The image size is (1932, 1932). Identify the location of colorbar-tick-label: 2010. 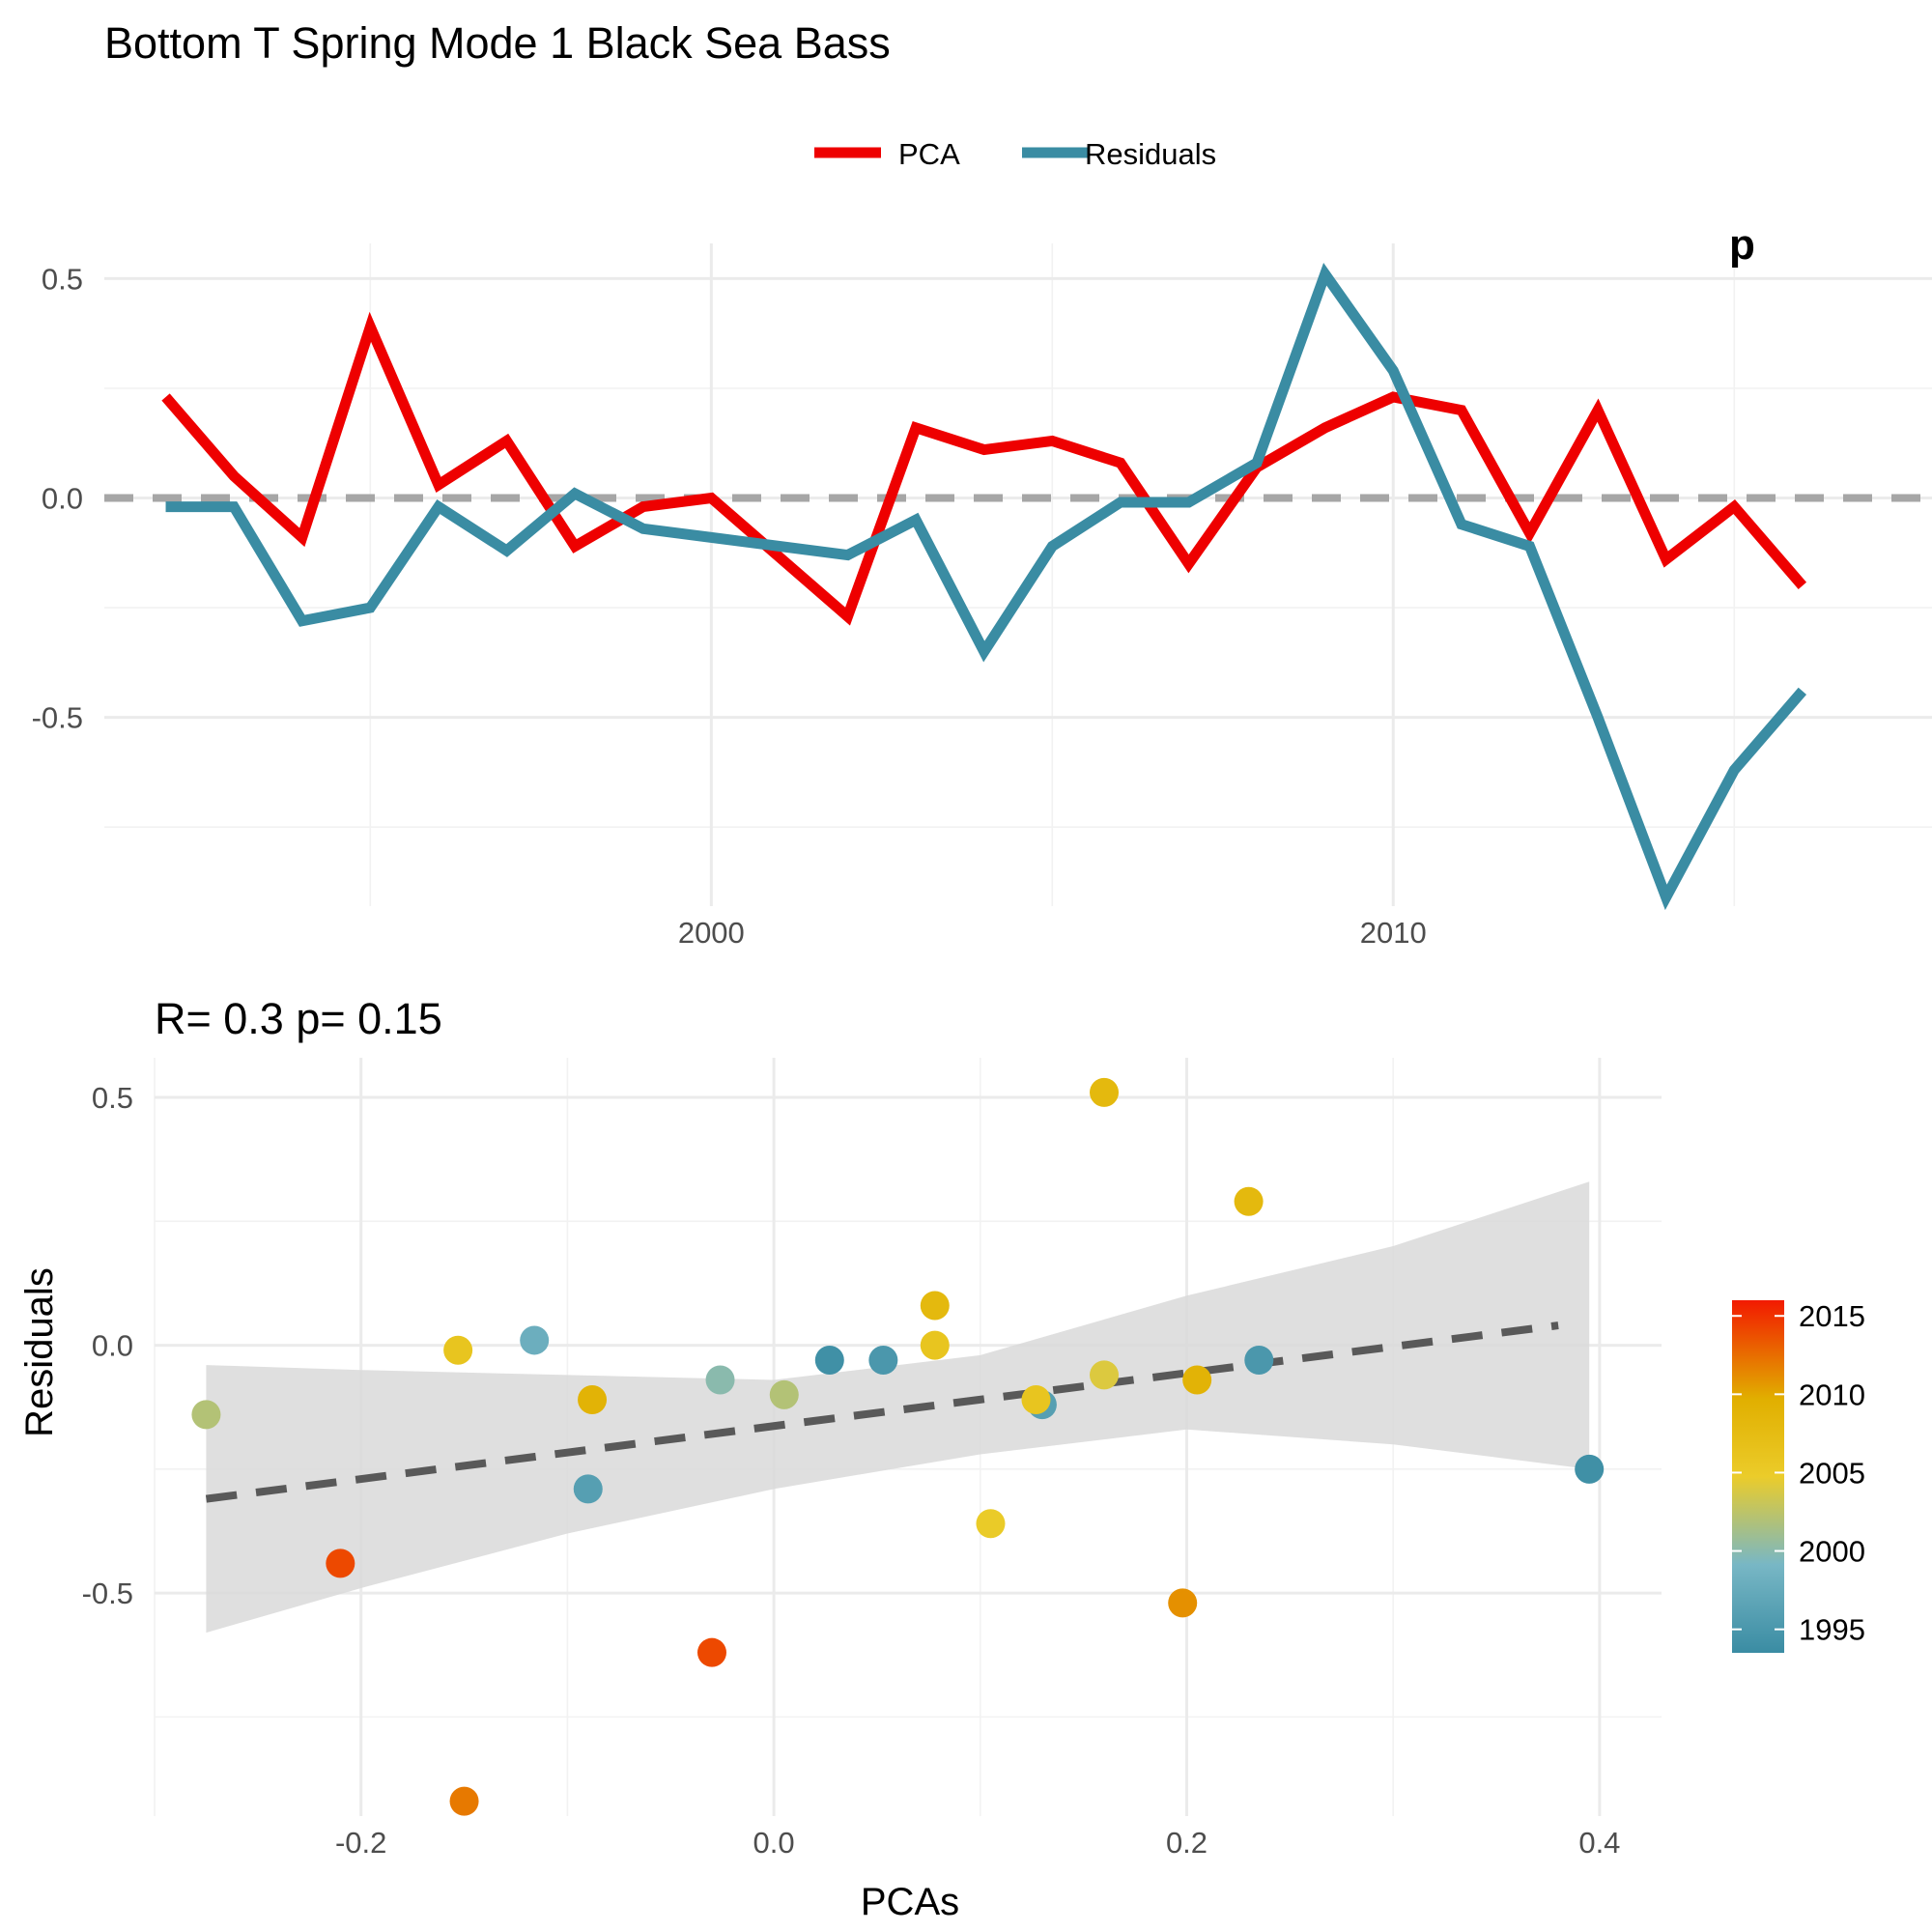
(1832, 1394).